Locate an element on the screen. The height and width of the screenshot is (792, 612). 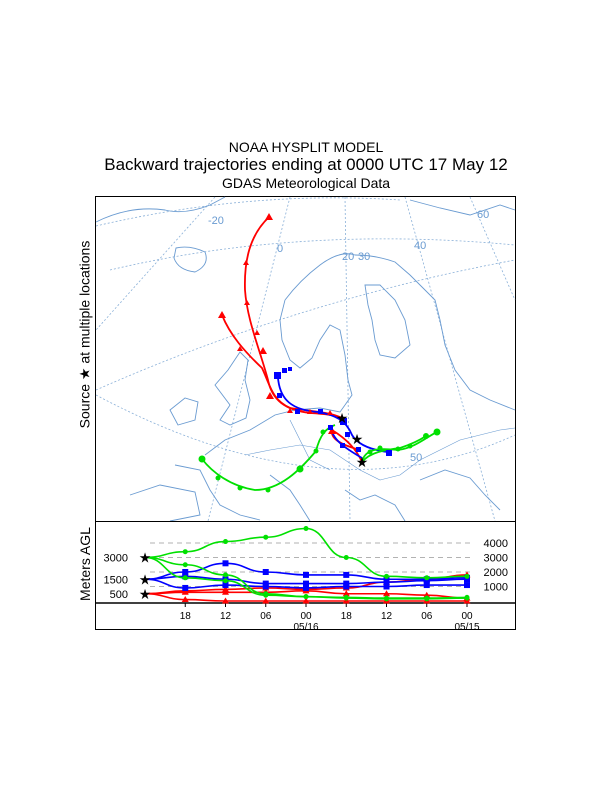
lon-label: -20 is located at coordinates (216, 221).